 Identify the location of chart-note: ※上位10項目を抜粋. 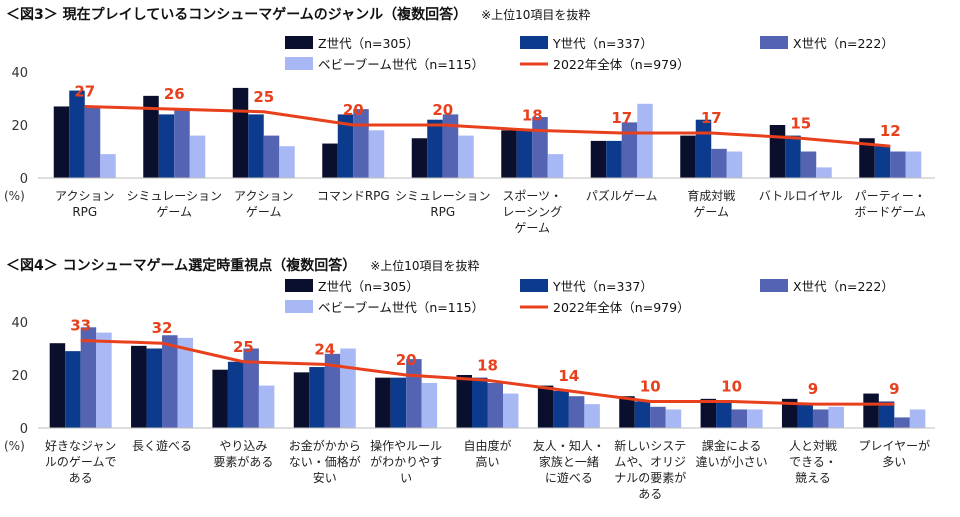
(536, 15).